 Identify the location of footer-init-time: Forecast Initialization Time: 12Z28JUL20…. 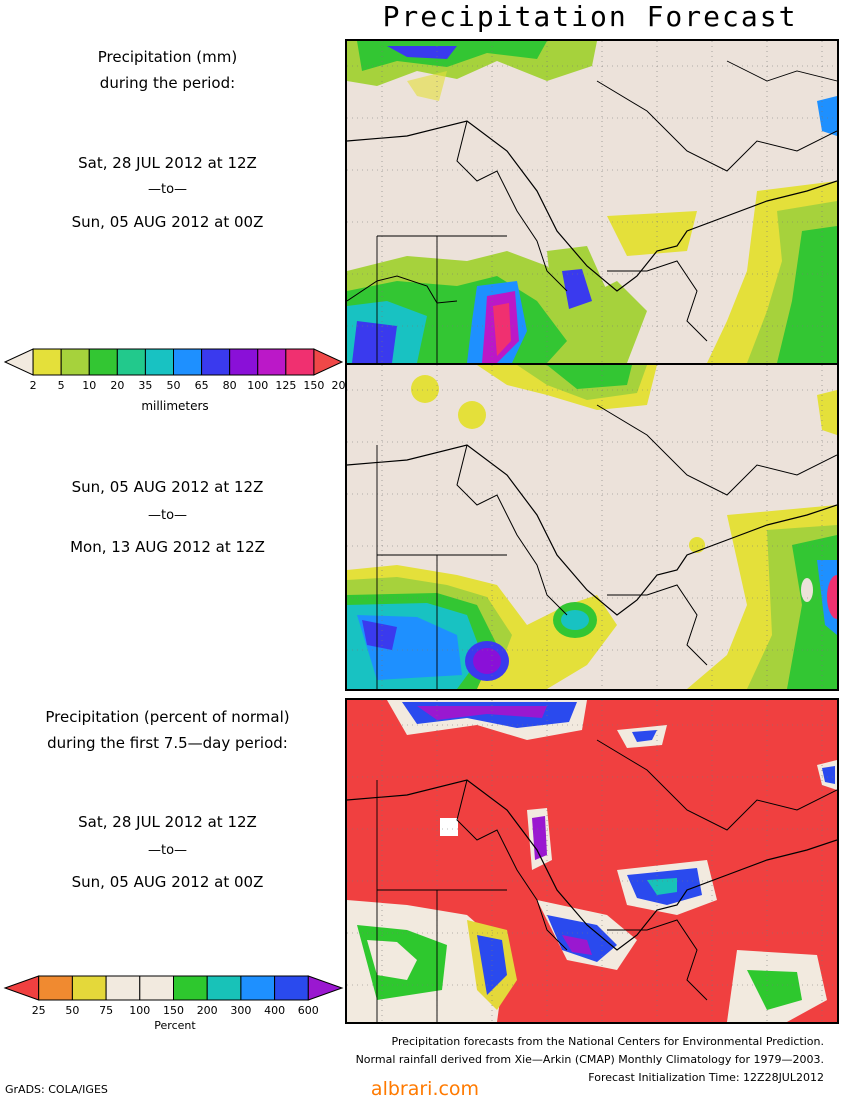
(706, 1077).